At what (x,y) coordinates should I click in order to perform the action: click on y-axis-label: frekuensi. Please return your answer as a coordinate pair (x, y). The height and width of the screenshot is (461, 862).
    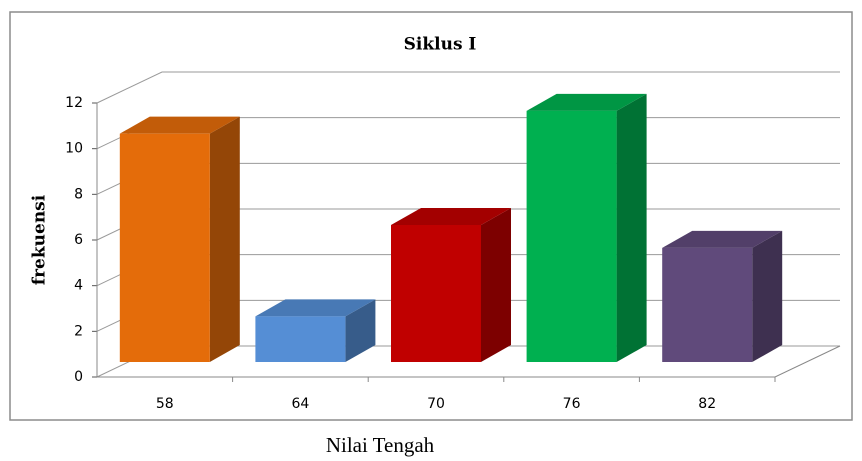
    Looking at the image, I should click on (40, 239).